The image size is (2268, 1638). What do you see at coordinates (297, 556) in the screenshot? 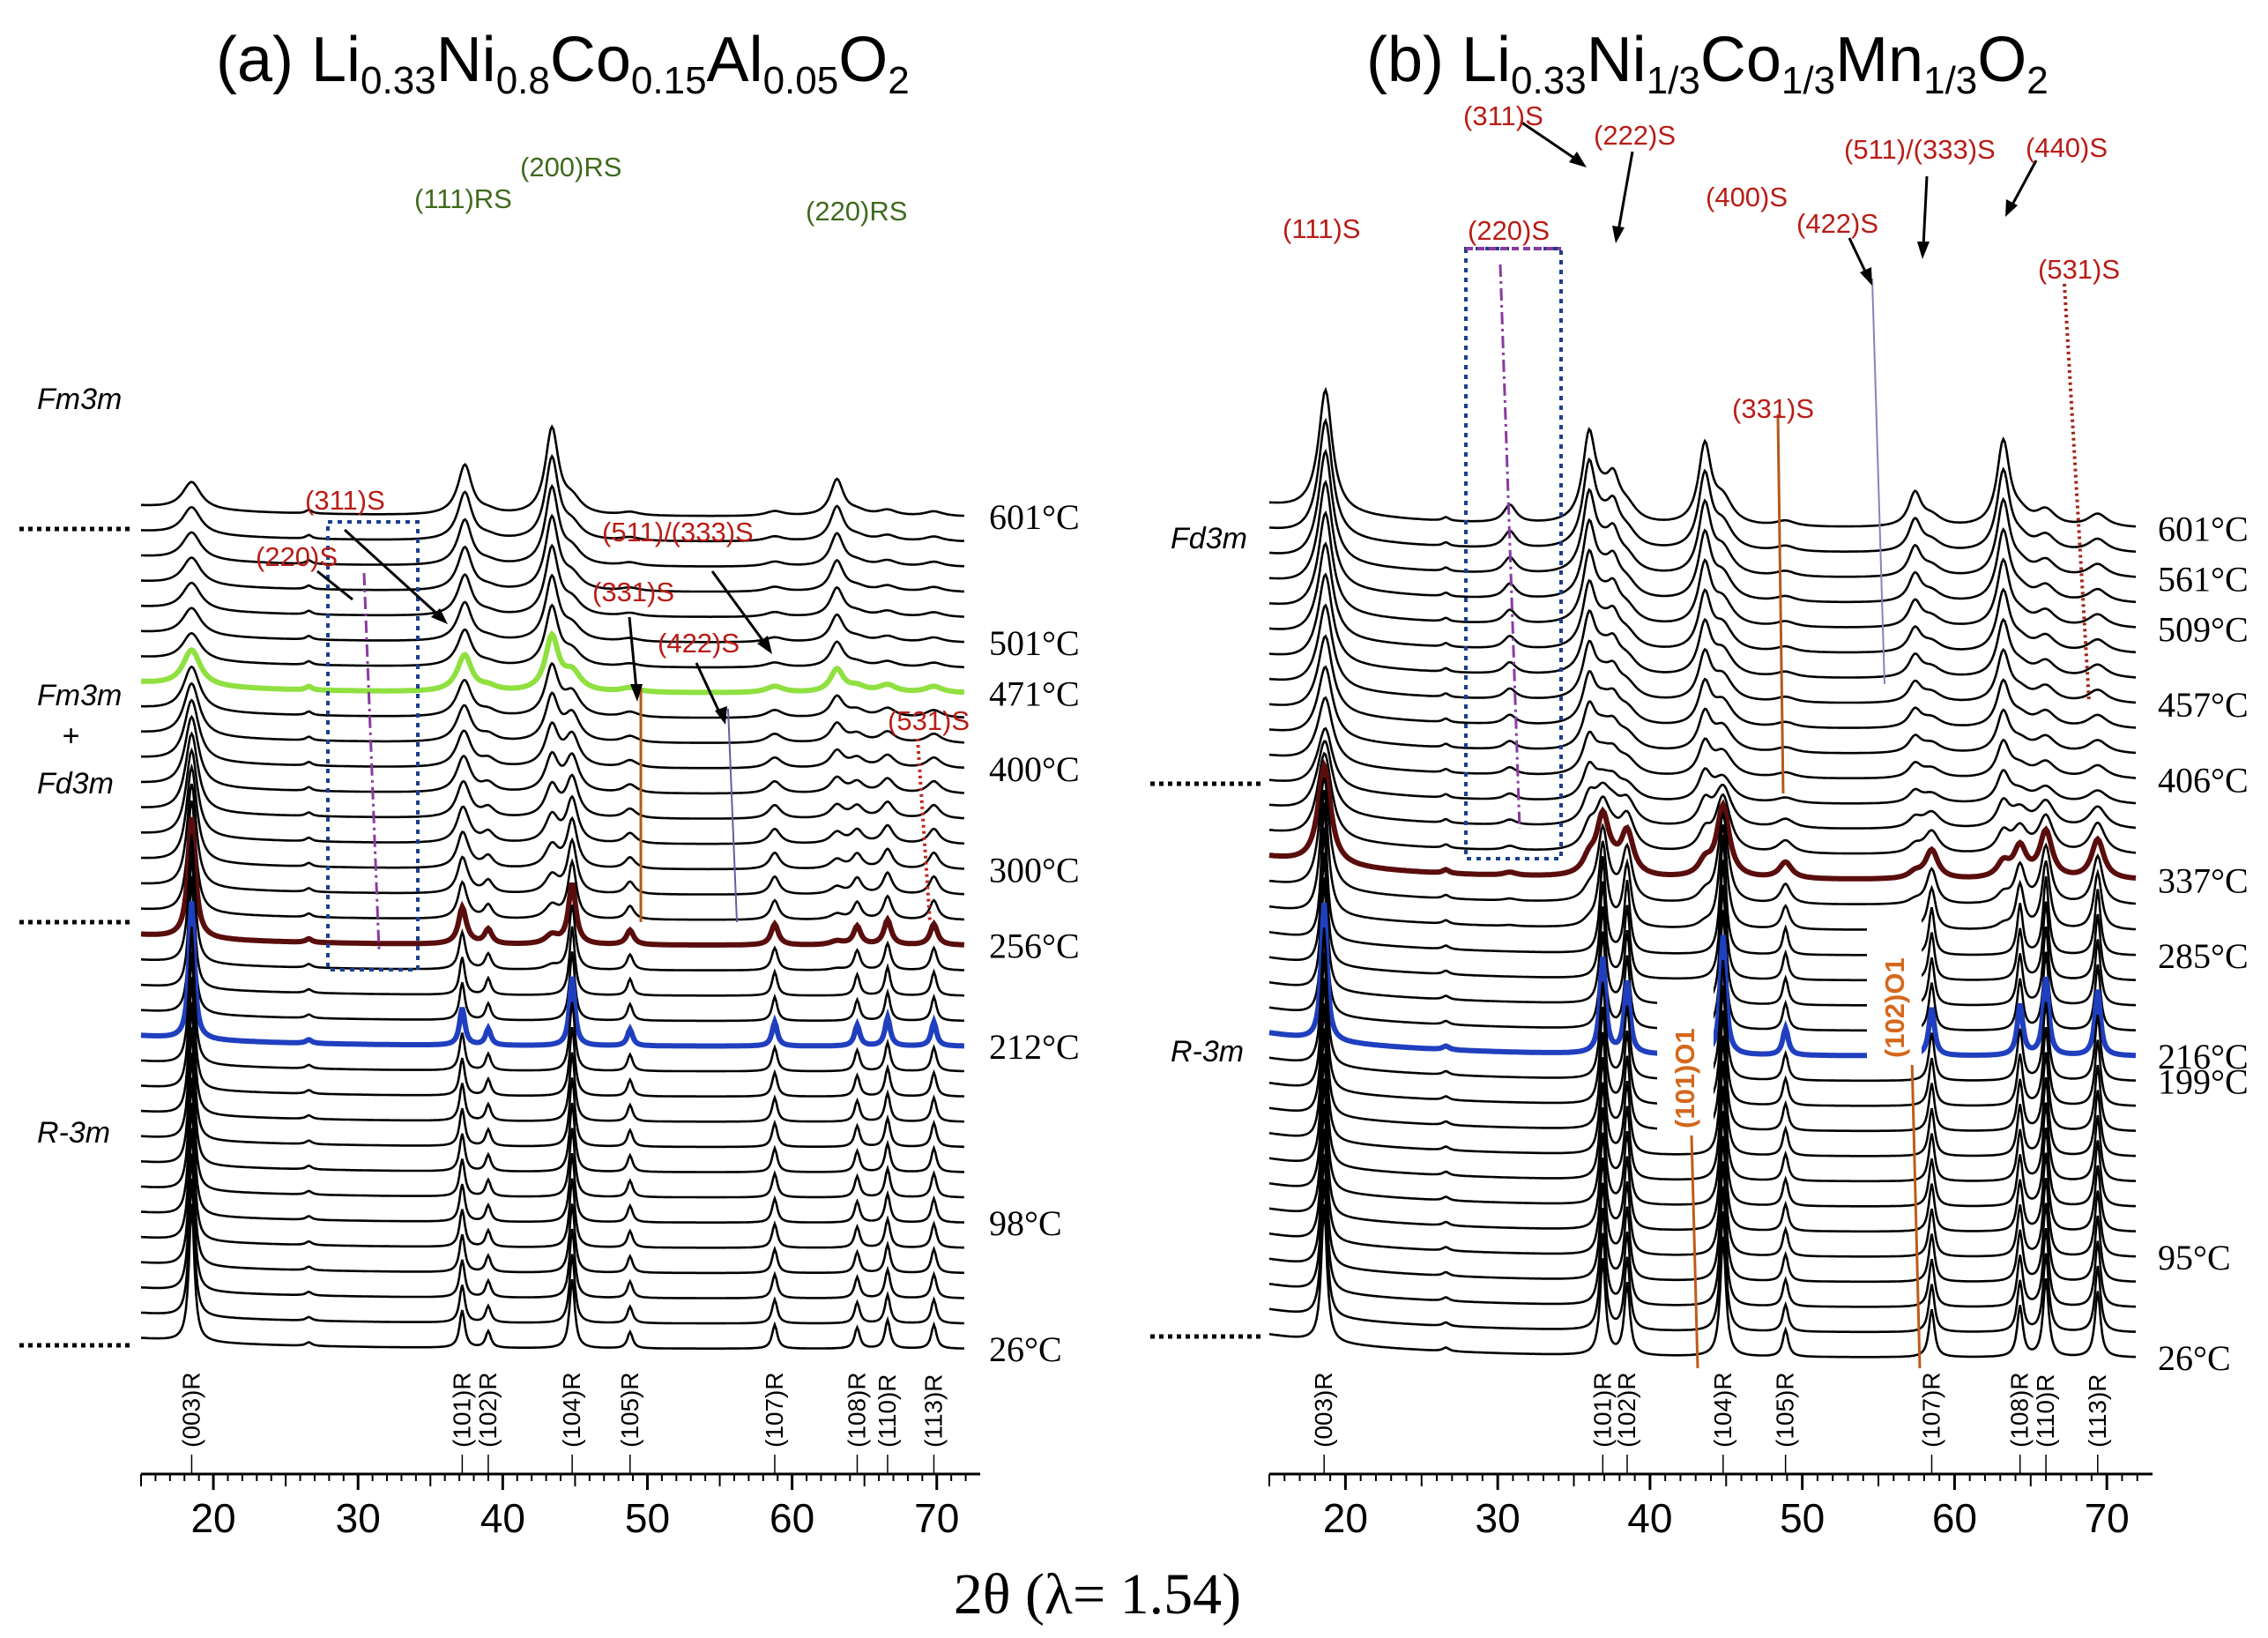
I see `spinel-peak-label: (220)S` at bounding box center [297, 556].